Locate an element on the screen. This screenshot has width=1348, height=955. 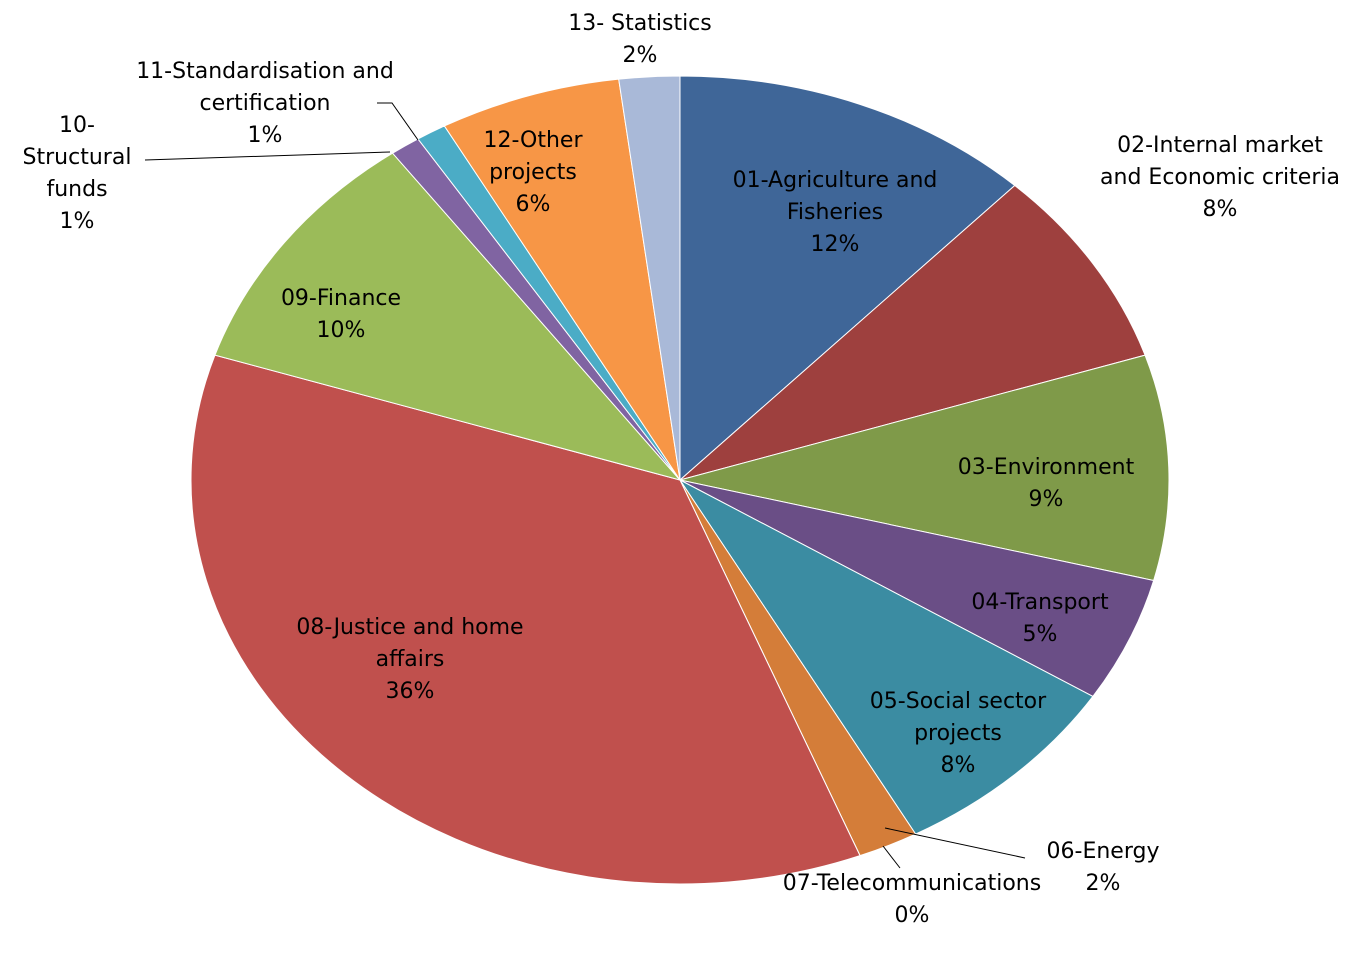
slice-label: 06-Energy 2% is located at coordinates (1103, 868).